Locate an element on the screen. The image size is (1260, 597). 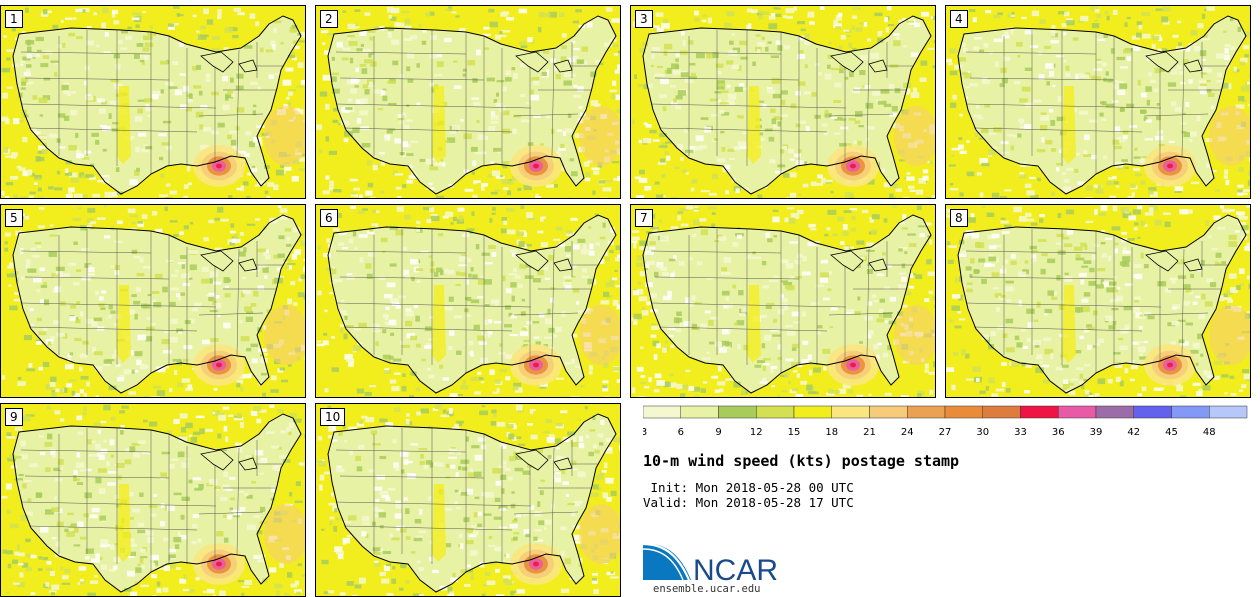
colorbar-tick-label: 30 is located at coordinates (982, 432).